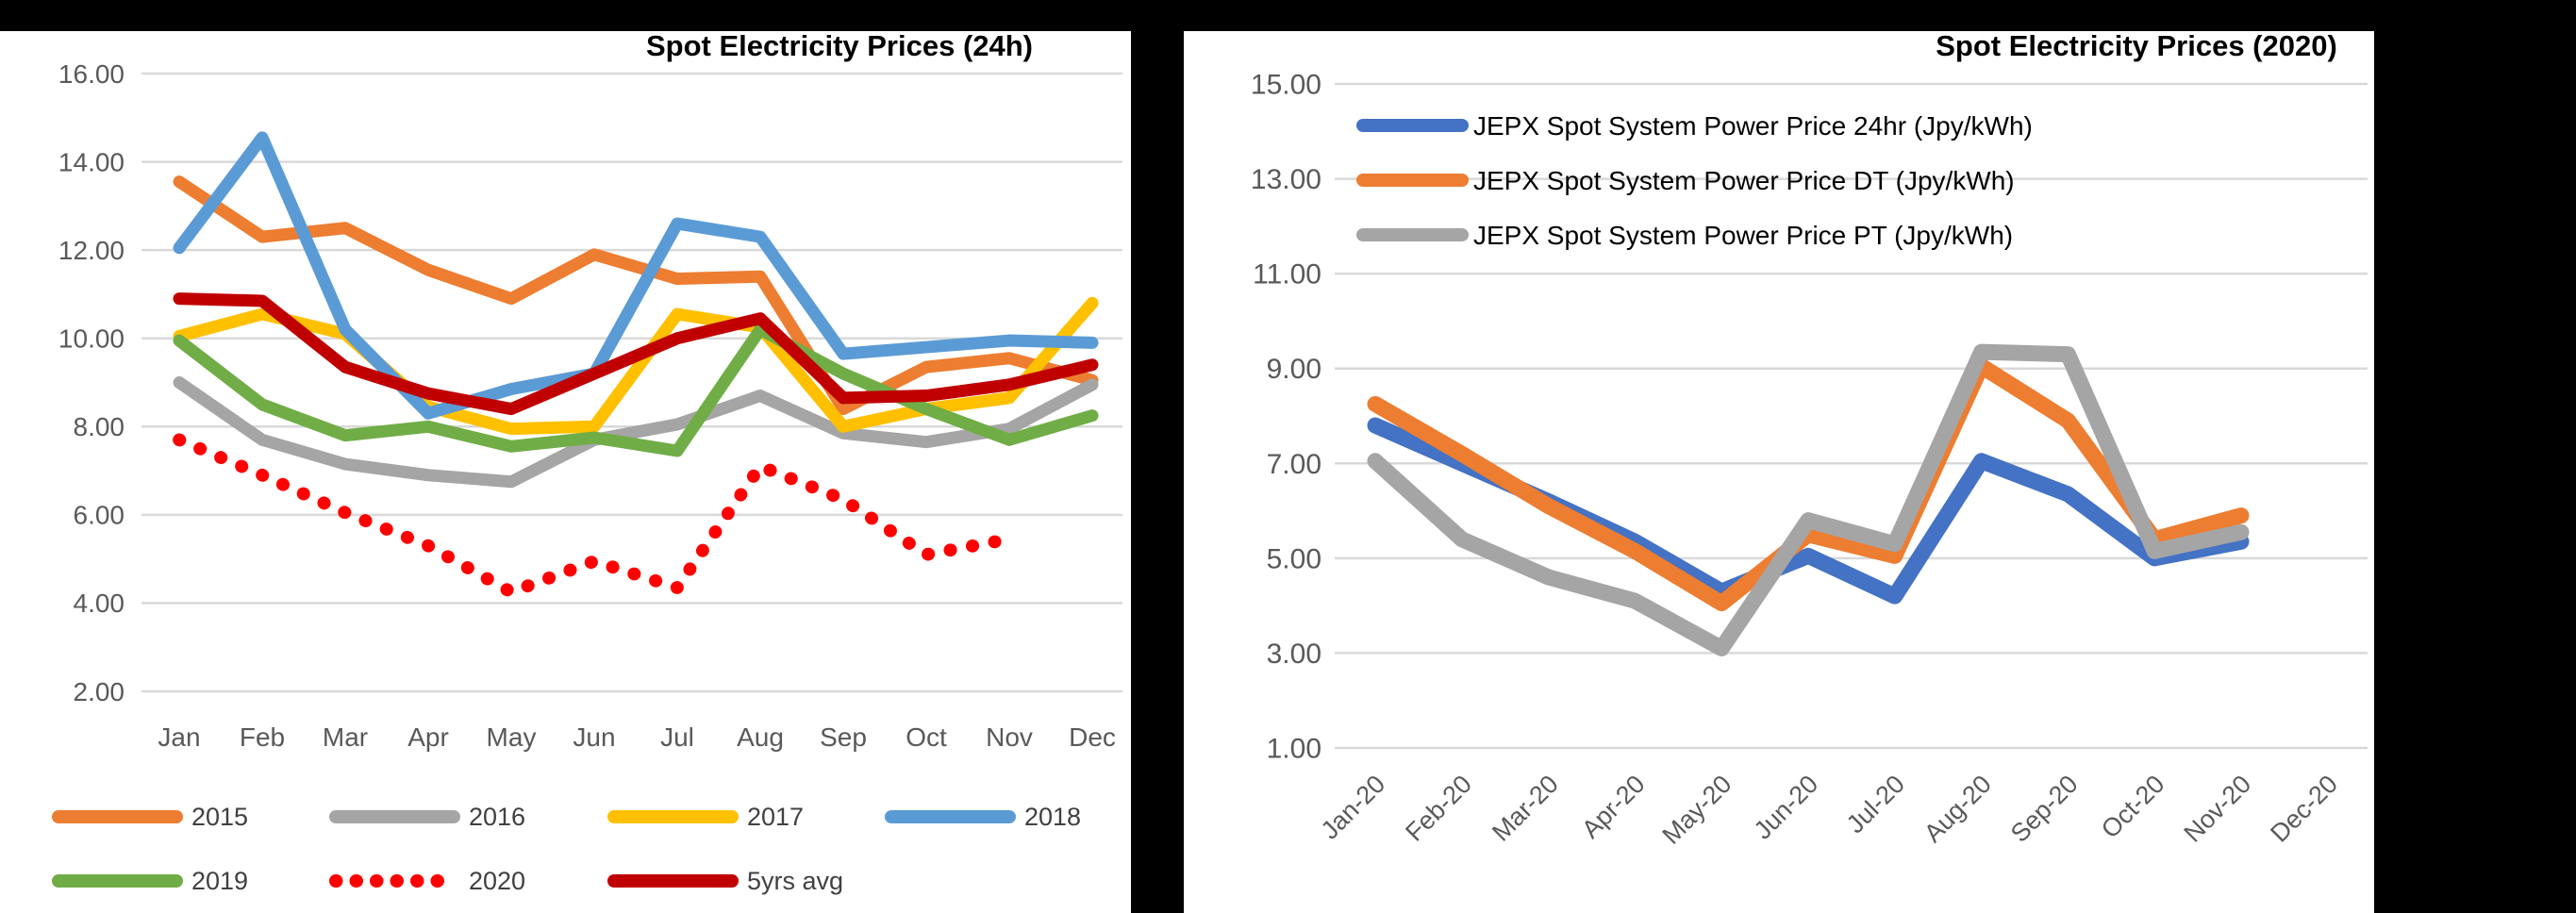  What do you see at coordinates (2136, 47) in the screenshot?
I see `chart-title: Spot Electricity Prices (2020)` at bounding box center [2136, 47].